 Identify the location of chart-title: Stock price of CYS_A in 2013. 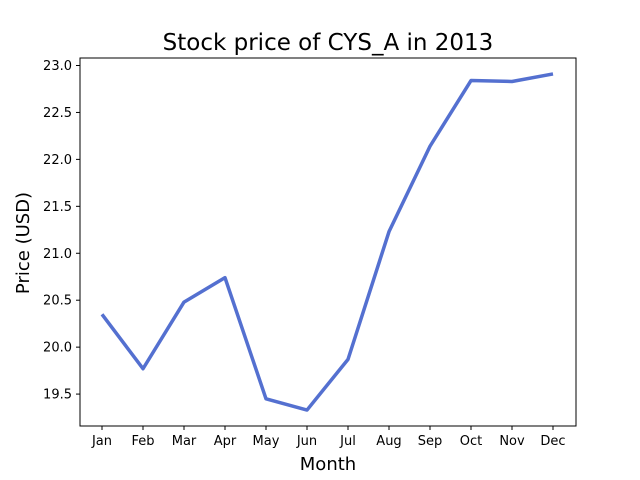
(328, 43).